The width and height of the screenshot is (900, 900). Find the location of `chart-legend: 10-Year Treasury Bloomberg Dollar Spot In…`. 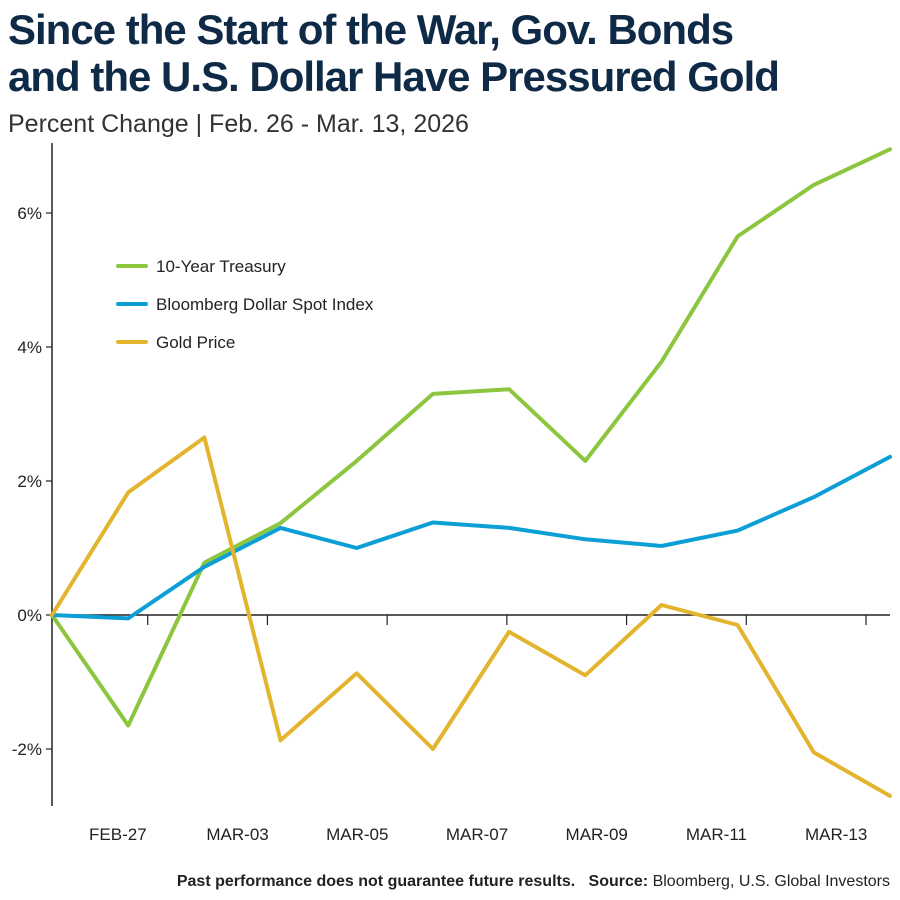

chart-legend: 10-Year Treasury Bloomberg Dollar Spot In… is located at coordinates (245, 304).